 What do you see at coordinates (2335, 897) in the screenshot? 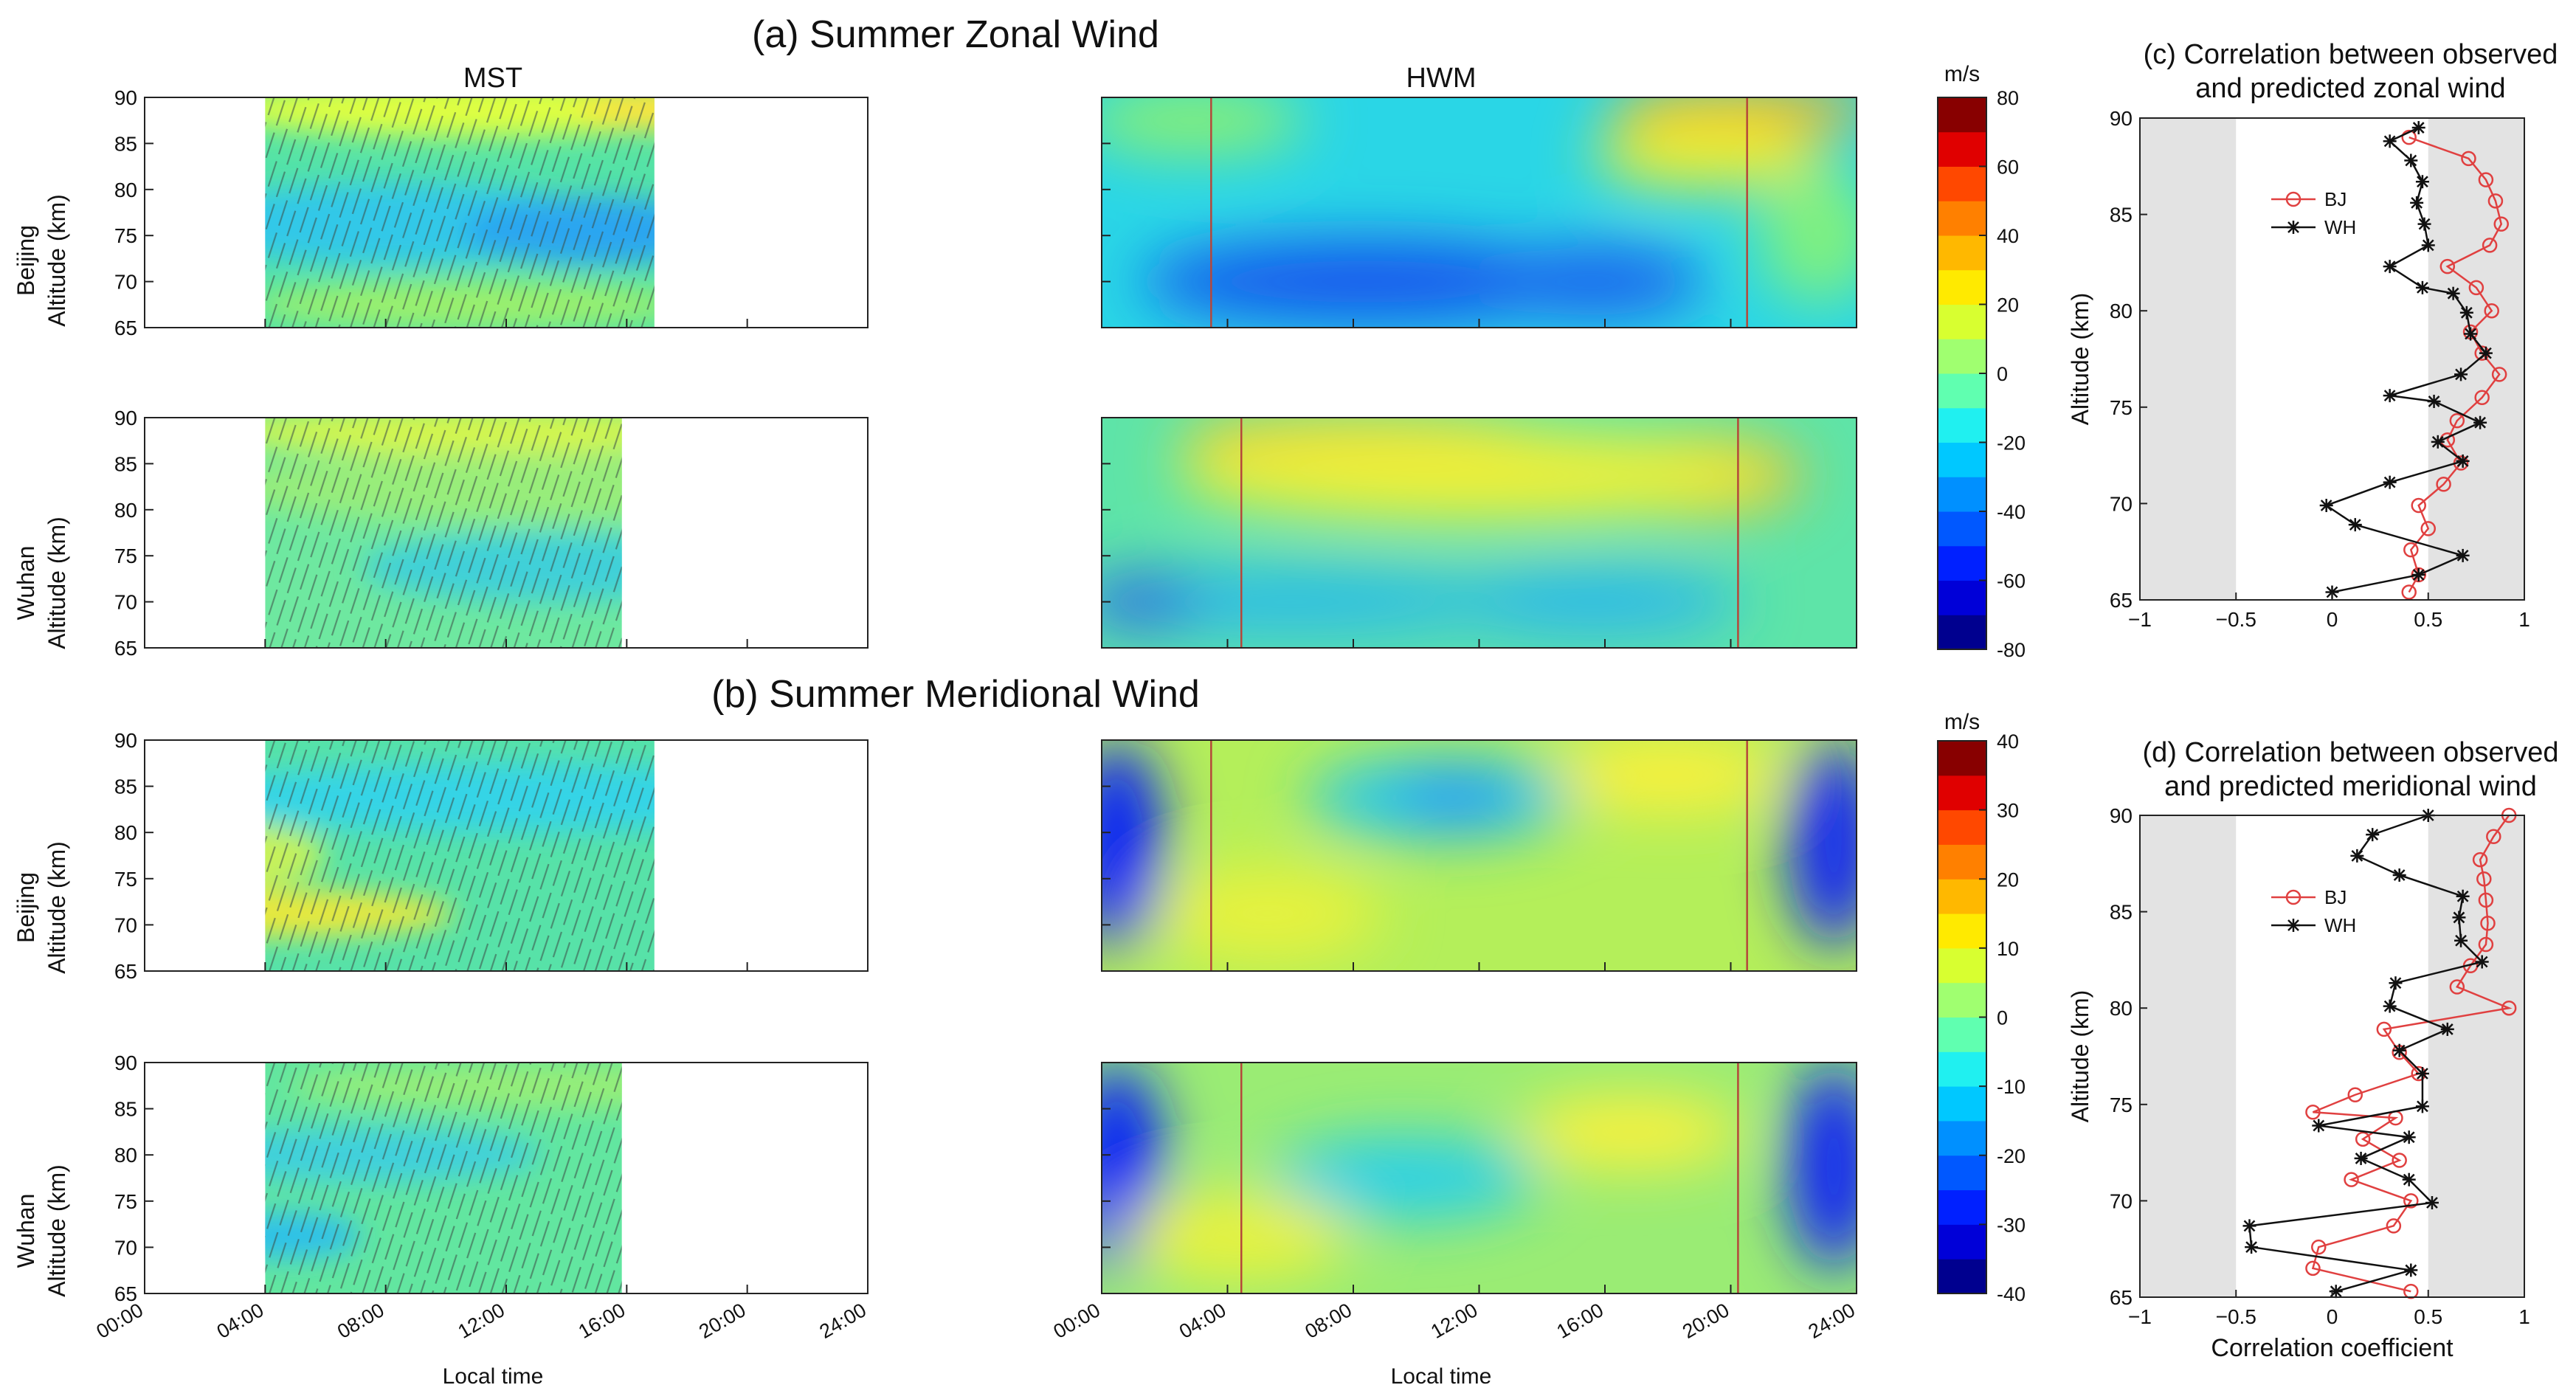
I see `legend-label: BJ` at bounding box center [2335, 897].